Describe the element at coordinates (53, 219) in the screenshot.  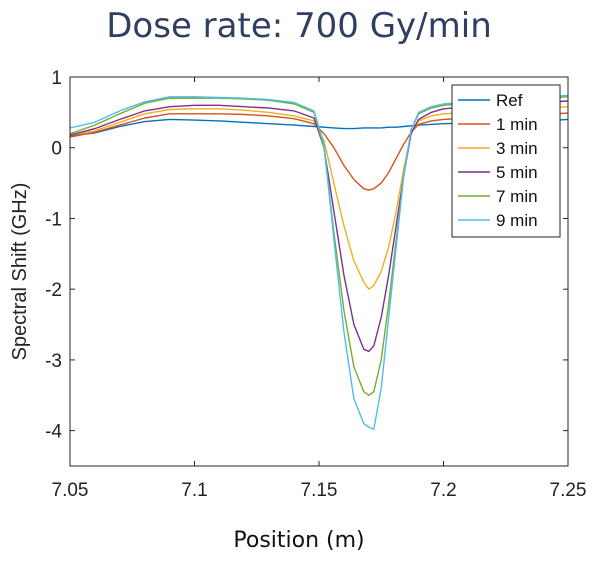
I see `y-tick-label: -1` at that location.